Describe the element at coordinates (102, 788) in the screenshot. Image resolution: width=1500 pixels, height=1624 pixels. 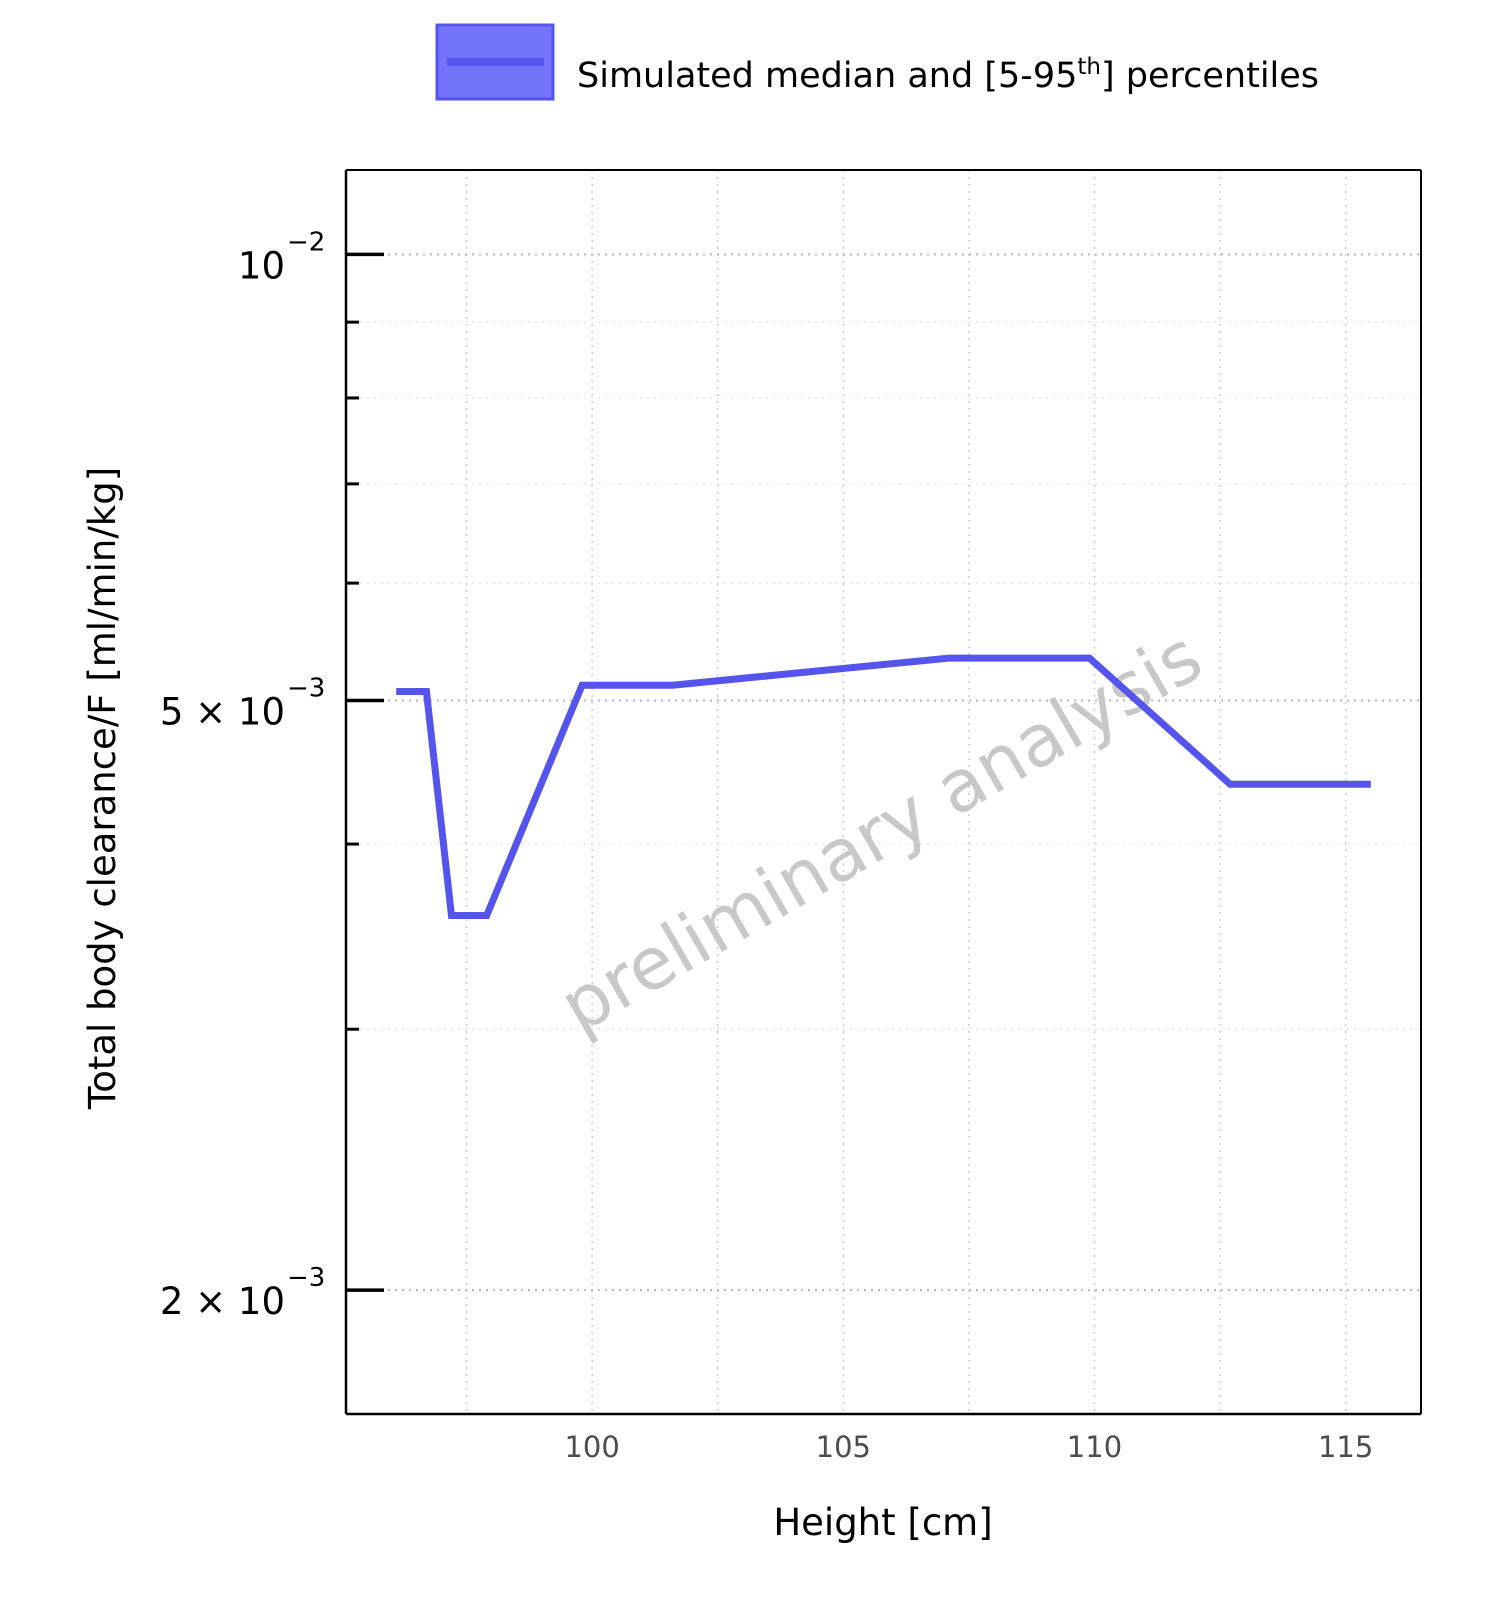
I see `y-axis-title: Total body clearance/F [ml/min/kg]` at that location.